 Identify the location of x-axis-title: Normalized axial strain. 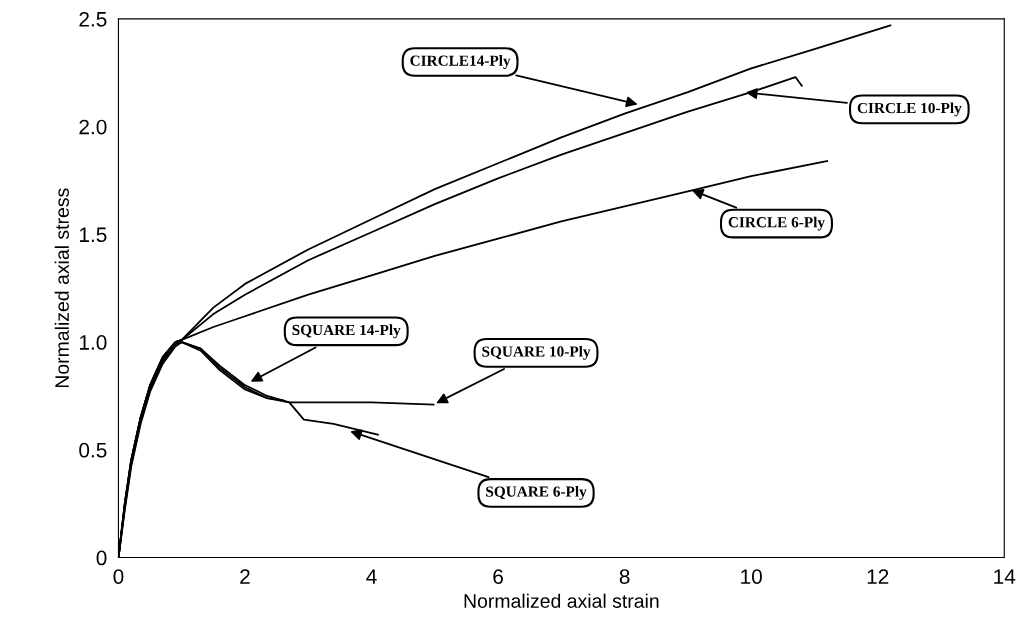
(561, 600).